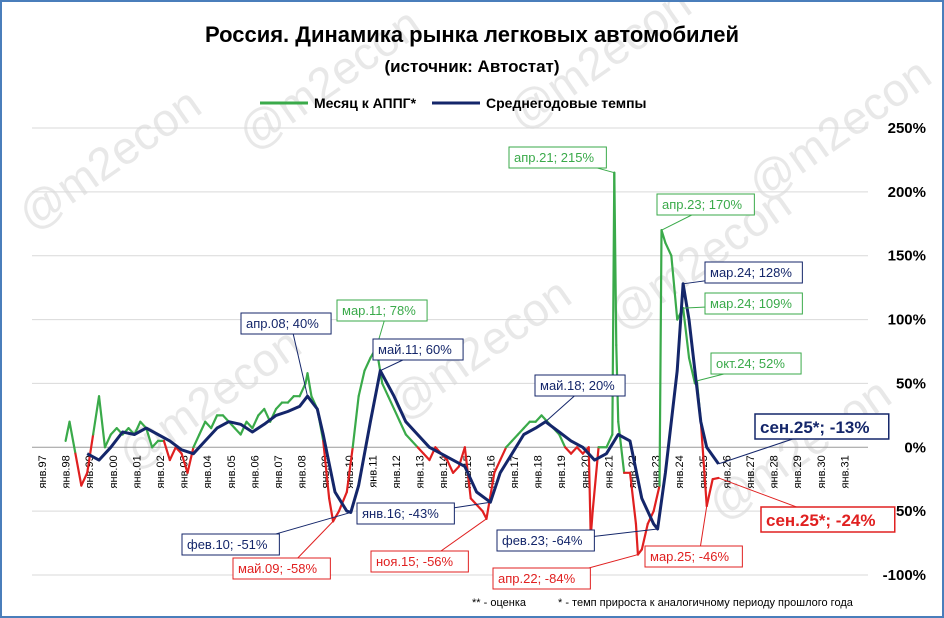  What do you see at coordinates (279, 471) in the screenshot?
I see `x-tick-label: янв.07` at bounding box center [279, 471].